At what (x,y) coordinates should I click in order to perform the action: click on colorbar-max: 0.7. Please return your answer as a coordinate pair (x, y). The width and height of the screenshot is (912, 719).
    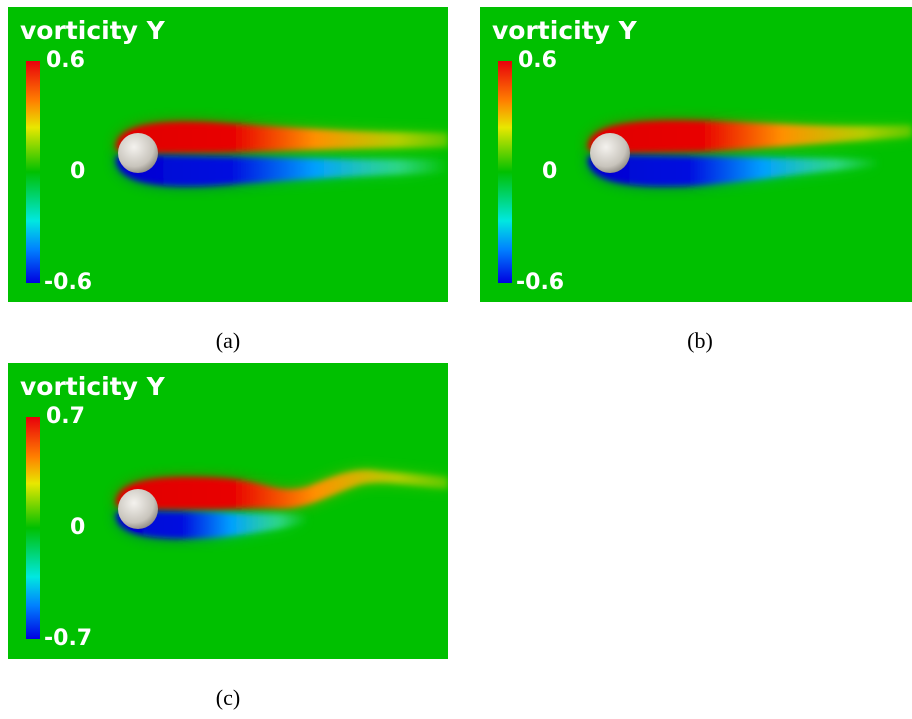
    Looking at the image, I should click on (65, 416).